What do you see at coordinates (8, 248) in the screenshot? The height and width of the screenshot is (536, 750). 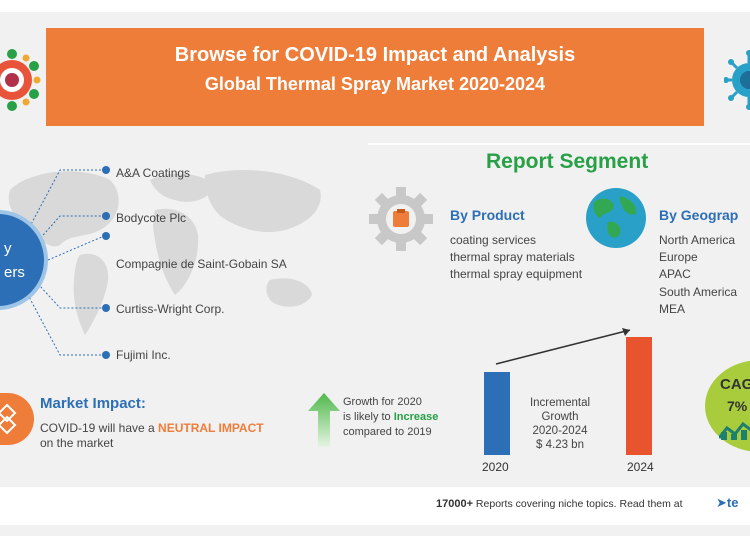 I see `hub-label-line1: y` at bounding box center [8, 248].